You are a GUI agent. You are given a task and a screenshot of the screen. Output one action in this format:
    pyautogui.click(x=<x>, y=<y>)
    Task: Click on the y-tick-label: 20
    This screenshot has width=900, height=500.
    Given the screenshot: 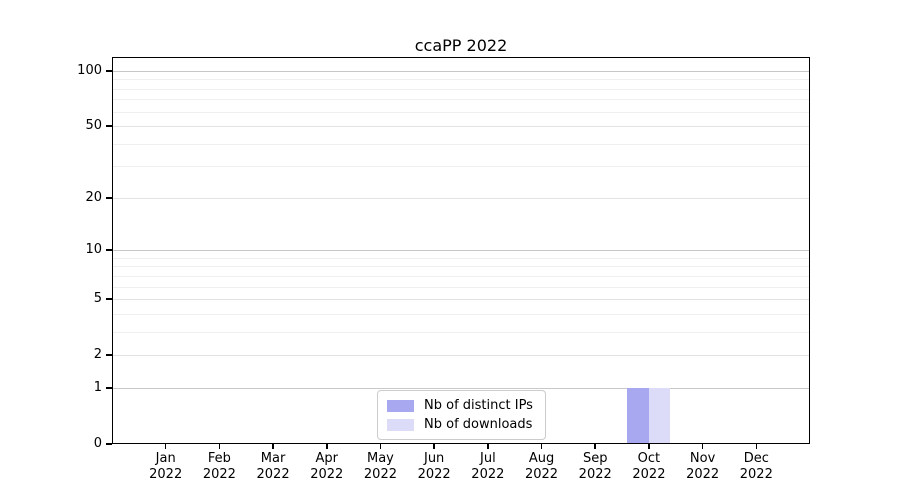 What is the action you would take?
    pyautogui.click(x=93, y=197)
    